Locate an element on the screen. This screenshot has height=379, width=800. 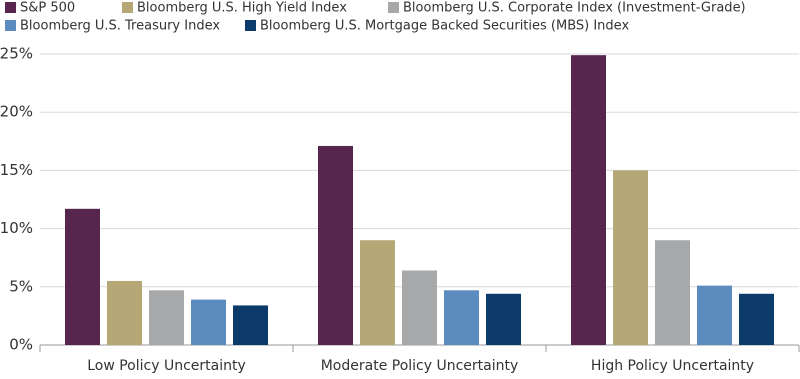
y-tick-label: 5% is located at coordinates (21, 286).